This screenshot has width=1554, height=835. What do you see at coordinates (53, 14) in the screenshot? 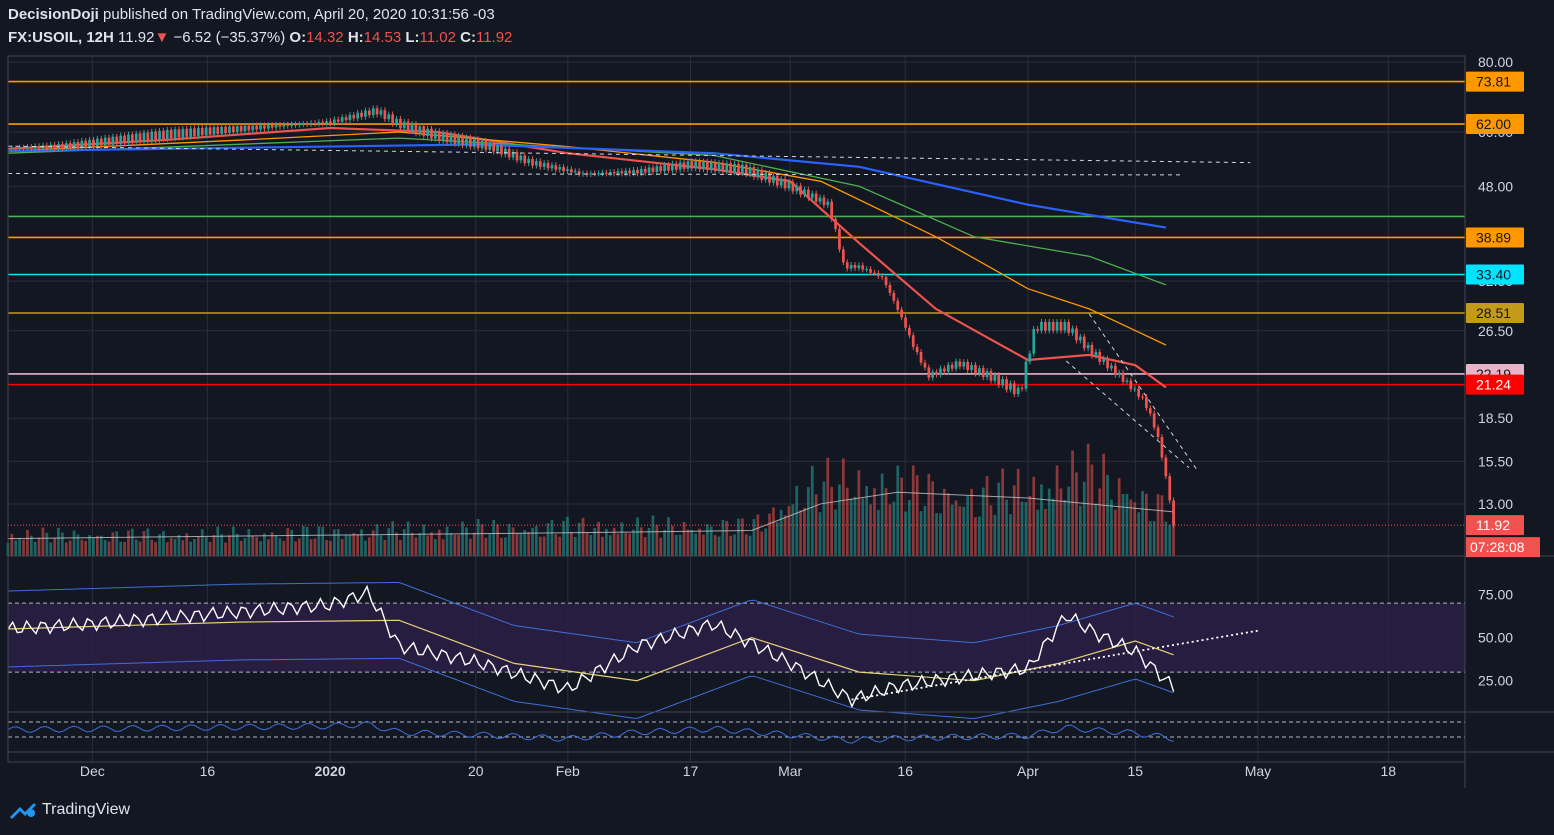
I see `author-name: DecisionDoji` at bounding box center [53, 14].